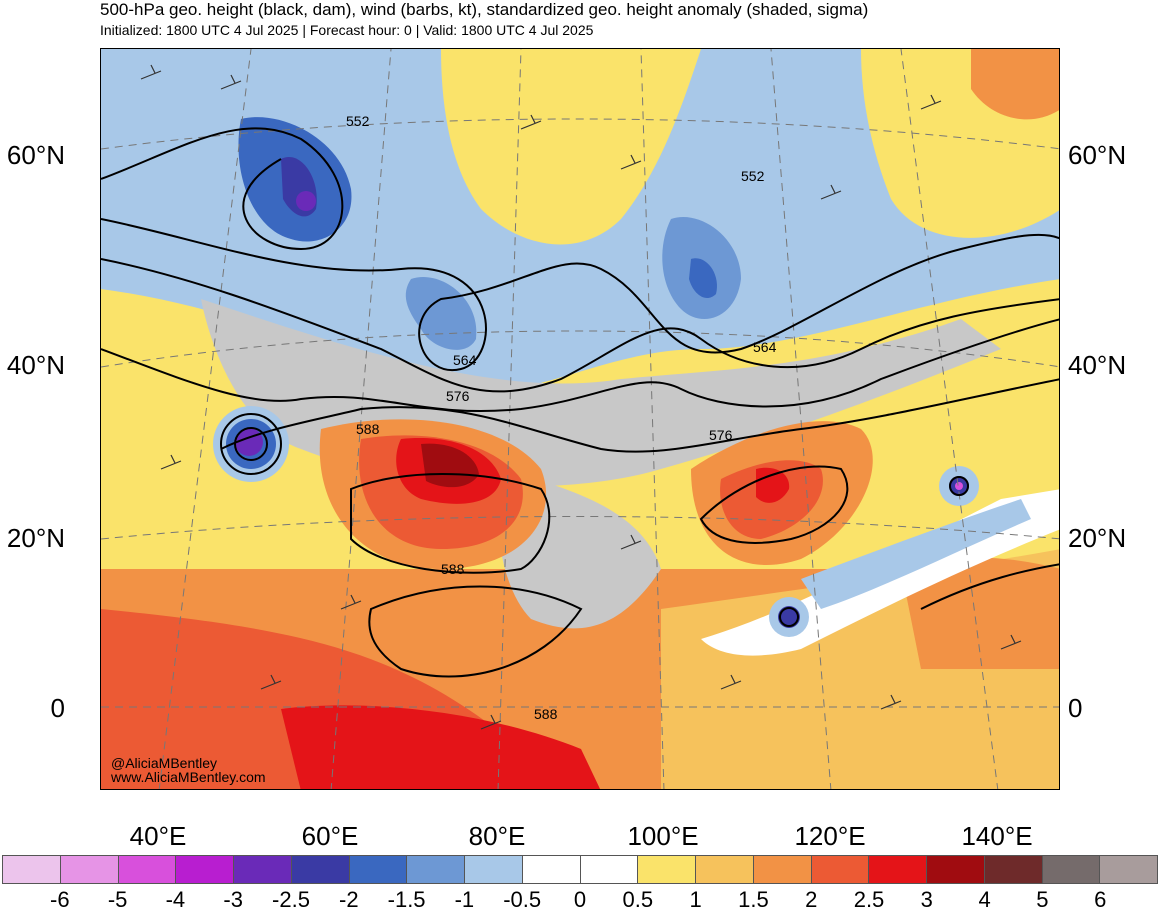 This screenshot has width=1160, height=914. I want to click on colorbar-tick-label: -4, so click(175, 899).